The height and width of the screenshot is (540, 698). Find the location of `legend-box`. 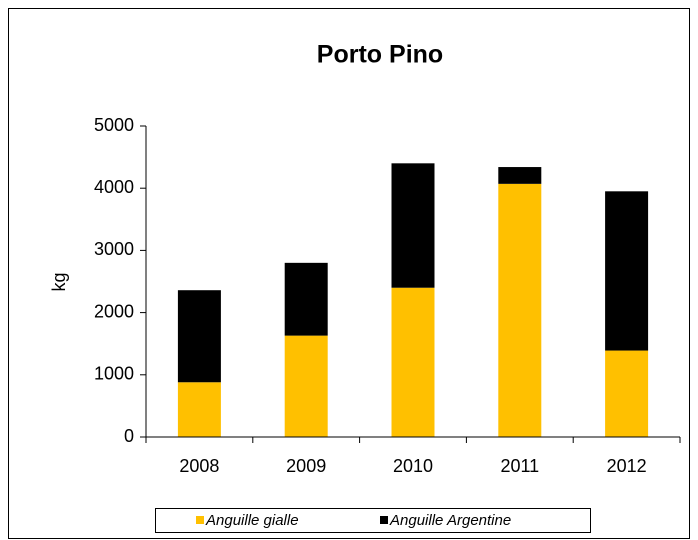

legend-box is located at coordinates (373, 520).